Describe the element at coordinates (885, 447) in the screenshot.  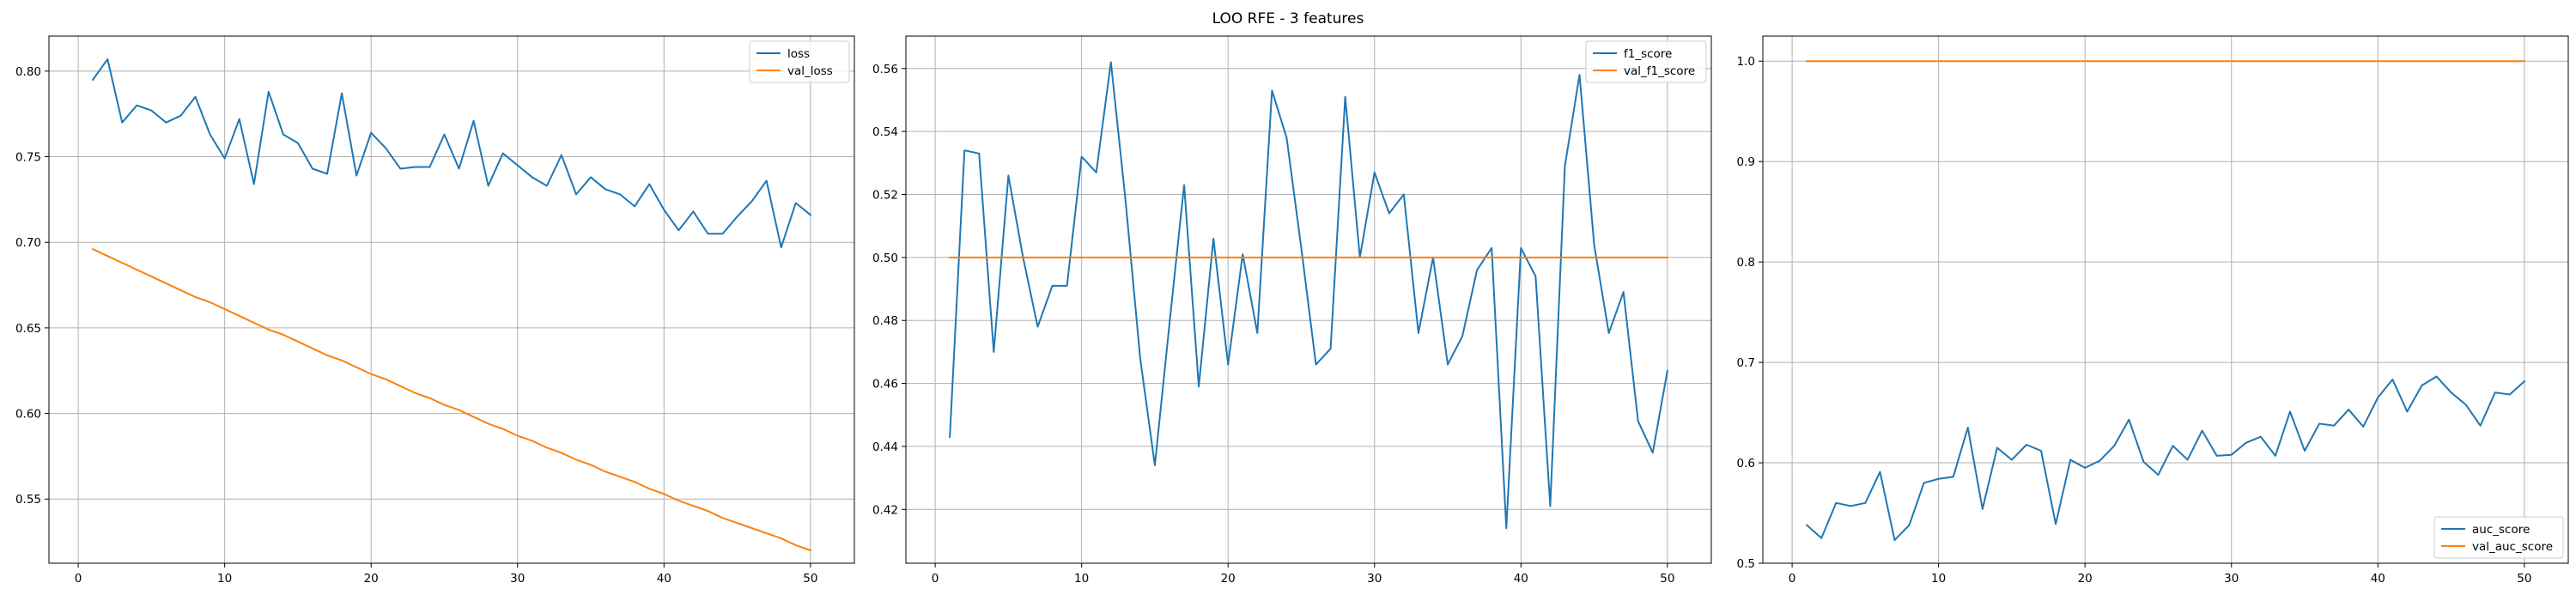
I see `y-tick-label: 0.44` at that location.